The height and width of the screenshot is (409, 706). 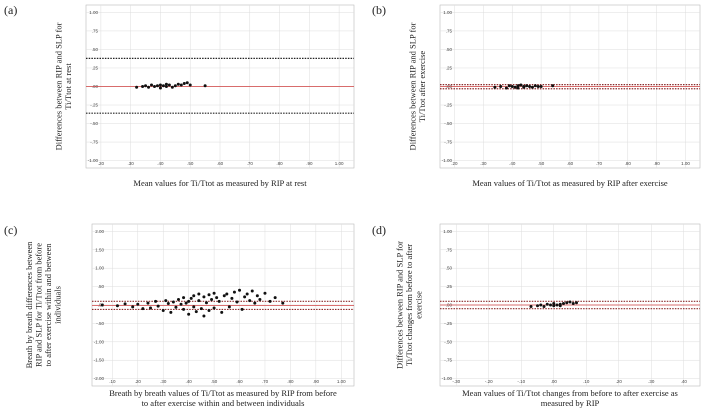 What do you see at coordinates (409, 305) in the screenshot?
I see `y-axis-label: Ti/Ttot changes from before to after` at bounding box center [409, 305].